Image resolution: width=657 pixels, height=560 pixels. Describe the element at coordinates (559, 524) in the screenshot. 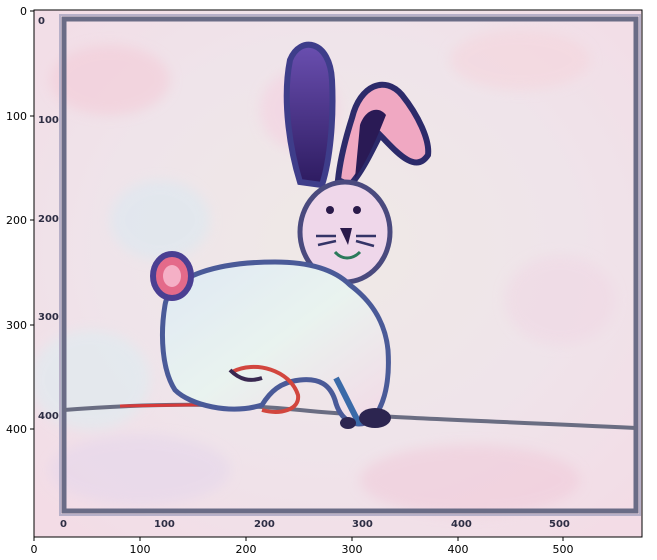

I see `embedded-x-label: 500` at that location.